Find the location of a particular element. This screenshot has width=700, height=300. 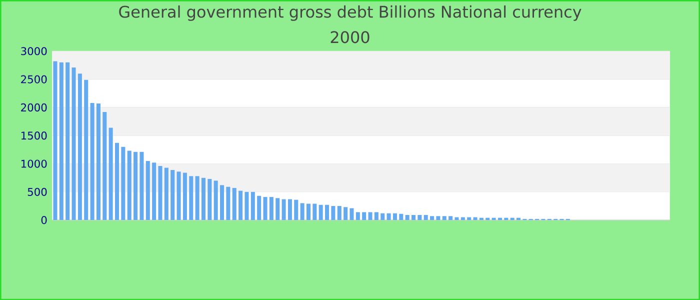

y-tick-label: 1000 is located at coordinates (34, 164).